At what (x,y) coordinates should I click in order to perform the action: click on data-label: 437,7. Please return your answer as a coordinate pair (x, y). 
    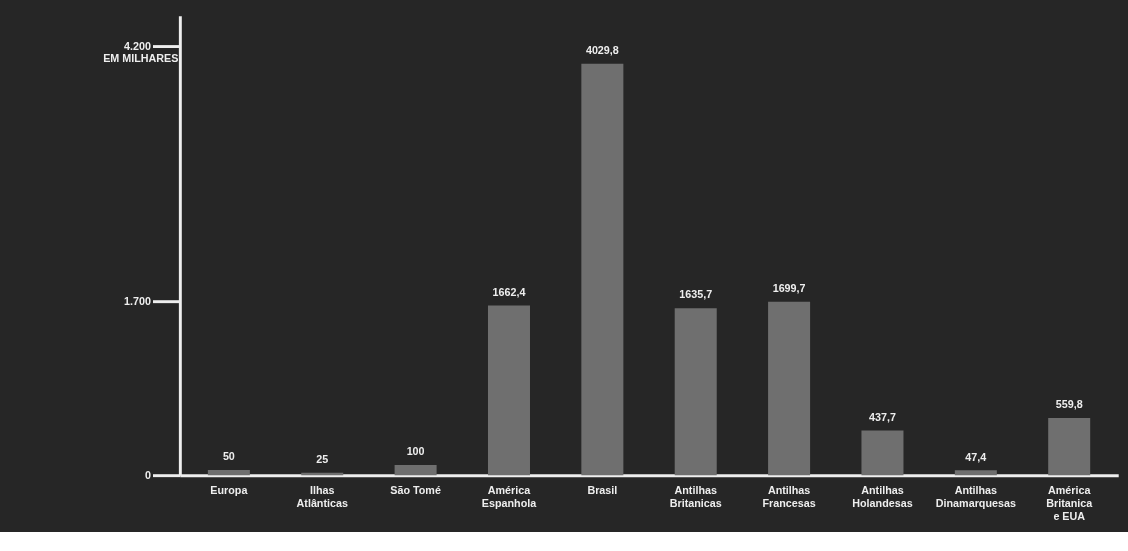
    Looking at the image, I should click on (882, 416).